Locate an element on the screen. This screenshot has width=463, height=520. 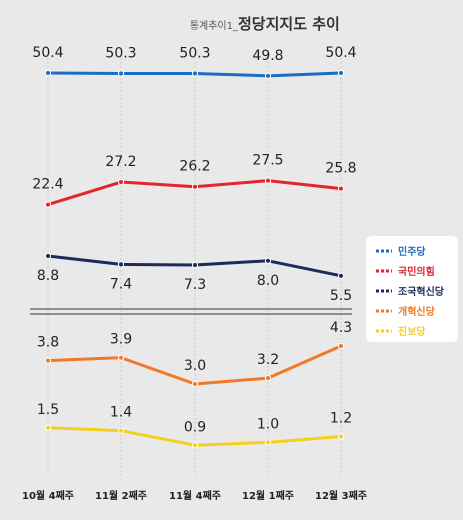
data-label-5-2: 1.4 is located at coordinates (121, 413).